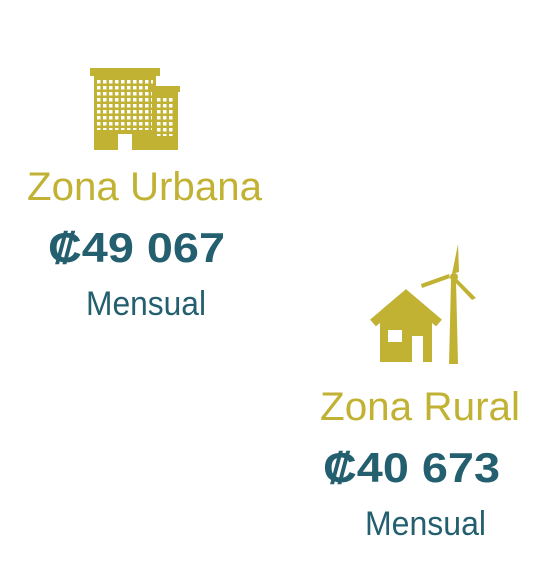  What do you see at coordinates (136, 247) in the screenshot?
I see `zone-amount: ₡49 067` at bounding box center [136, 247].